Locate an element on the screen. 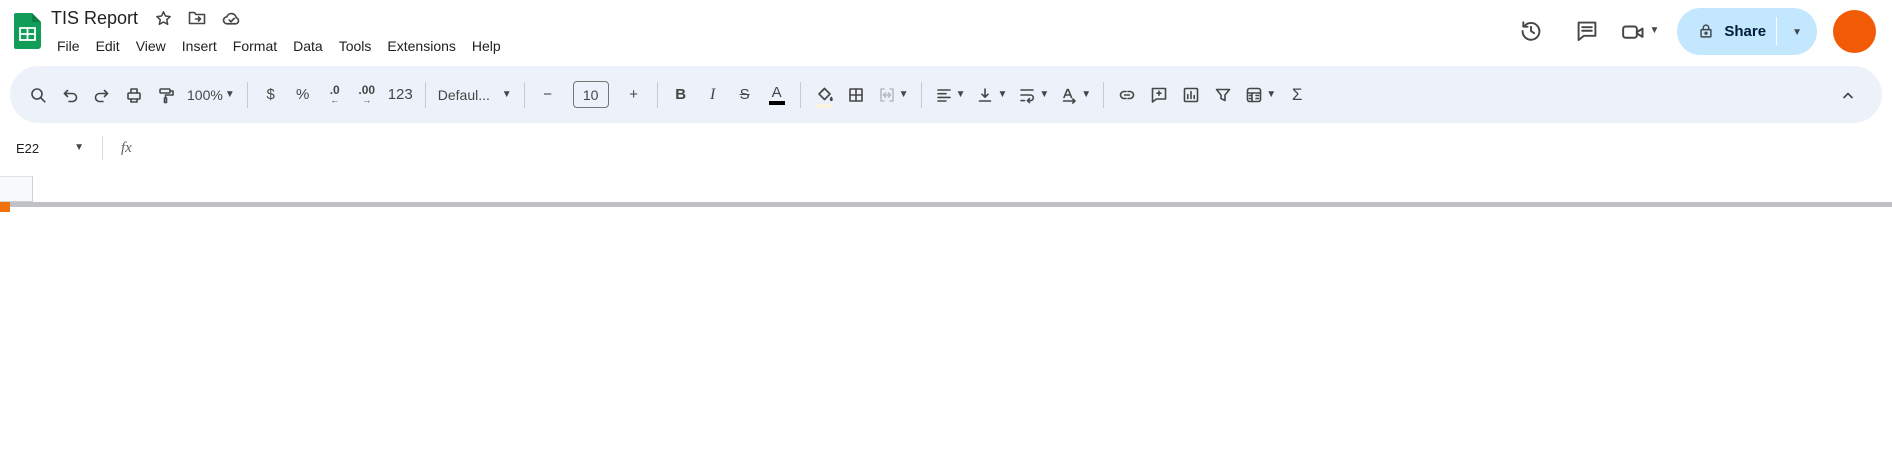 This screenshot has width=1892, height=470. horizontal-align-button: ▼ is located at coordinates (950, 95).